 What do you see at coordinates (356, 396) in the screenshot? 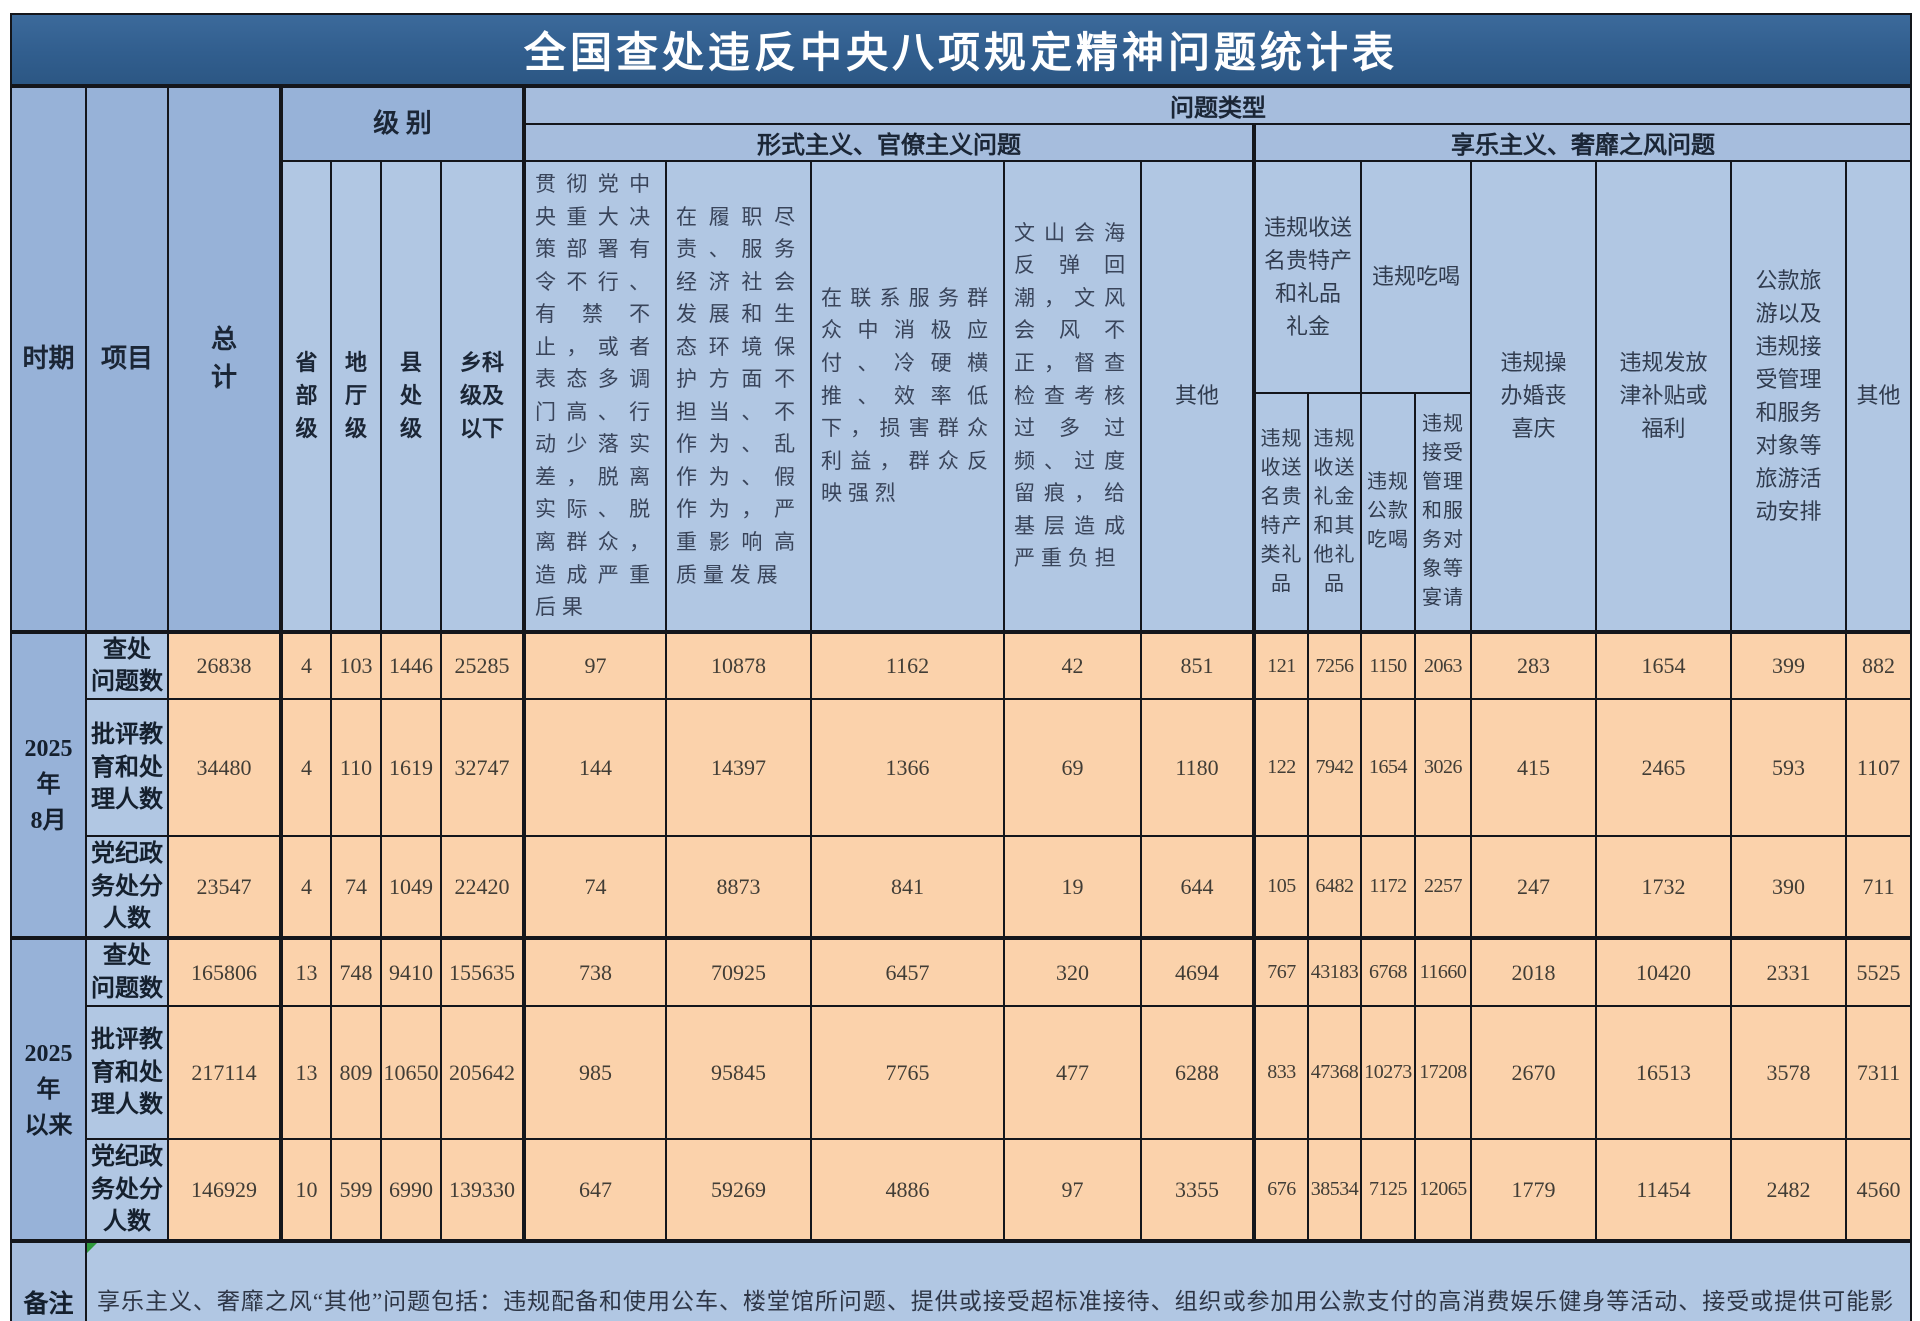
I see `col-header-prefecture-level: 地 厅 级` at bounding box center [356, 396].